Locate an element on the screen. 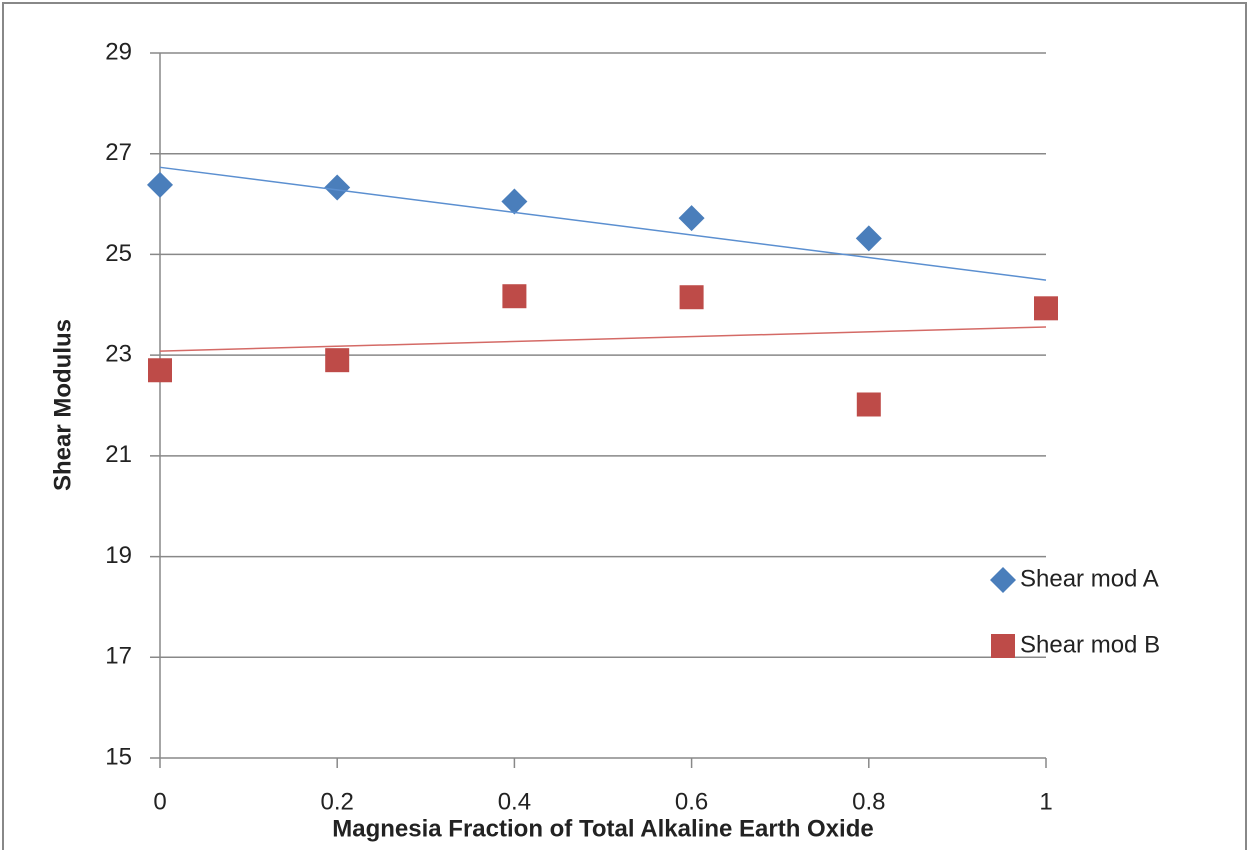 This screenshot has height=850, width=1249. x-tick-label: 0.6 is located at coordinates (691, 801).